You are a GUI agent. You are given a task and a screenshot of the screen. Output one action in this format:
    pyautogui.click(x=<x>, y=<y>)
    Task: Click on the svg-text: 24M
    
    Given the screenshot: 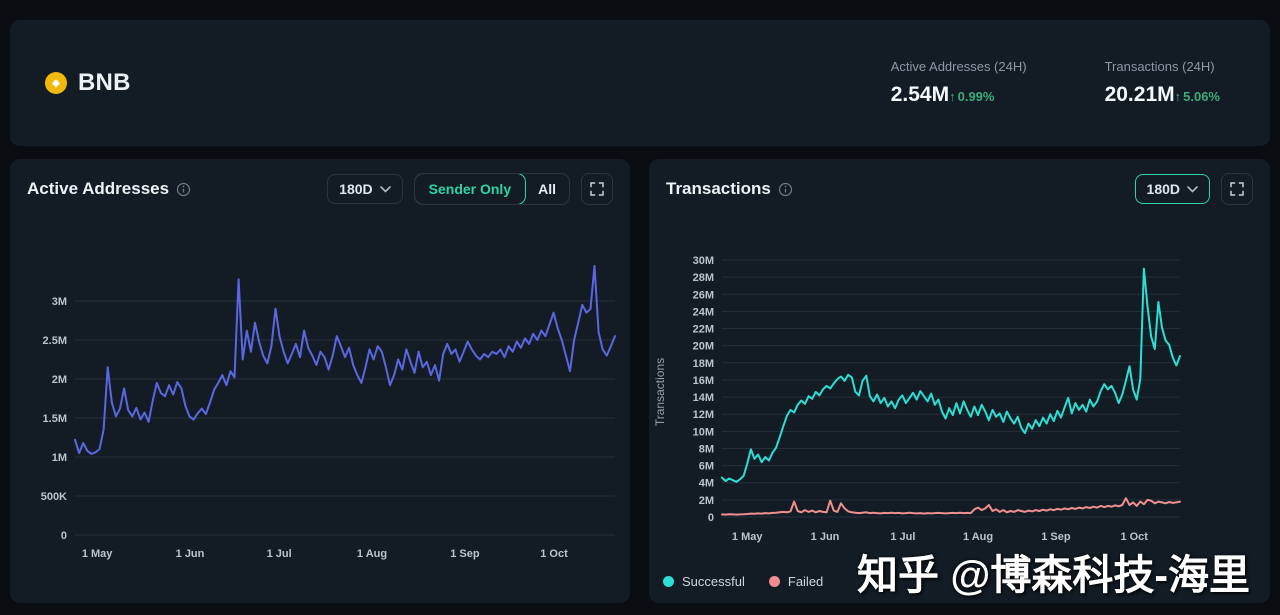 What is the action you would take?
    pyautogui.click(x=703, y=312)
    